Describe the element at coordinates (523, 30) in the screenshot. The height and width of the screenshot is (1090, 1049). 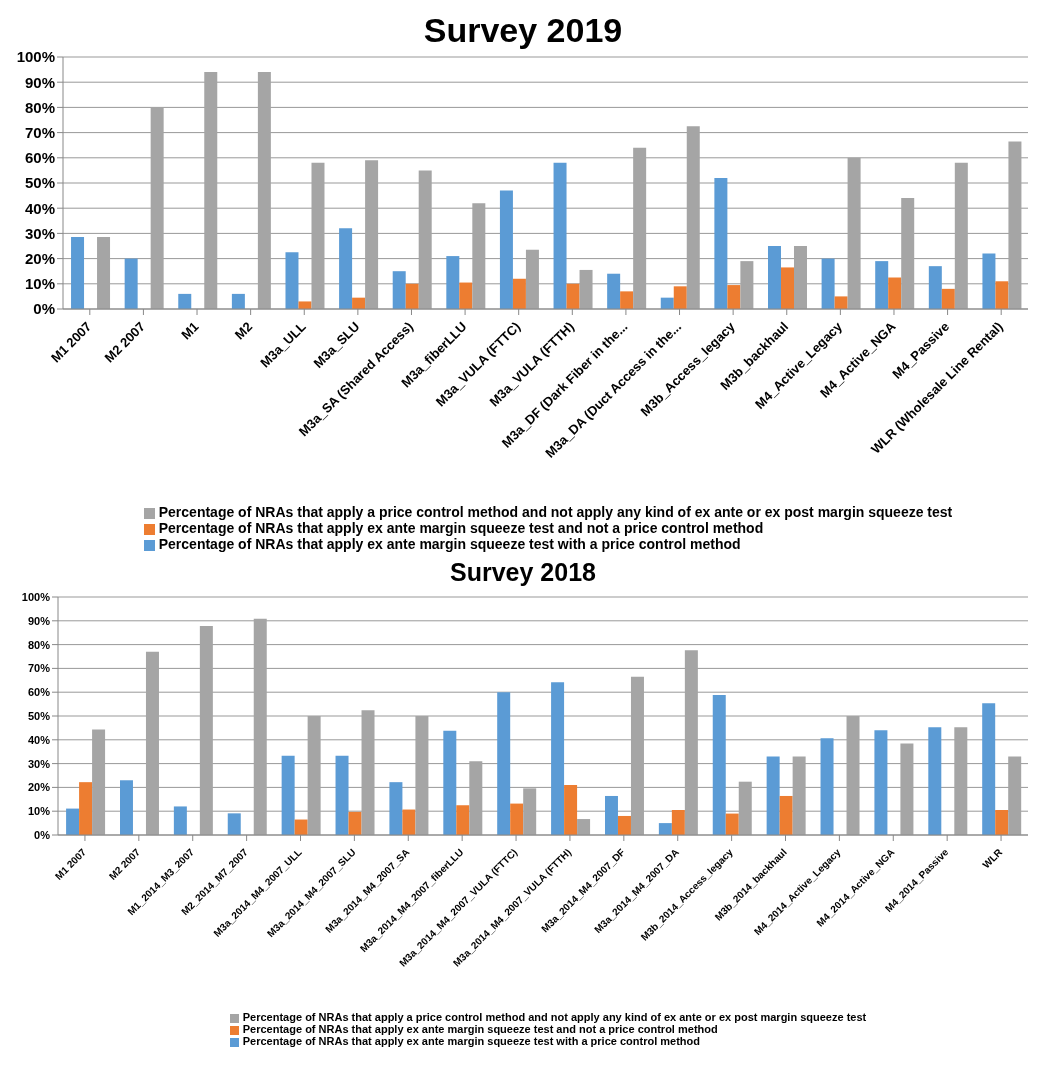
I see `chart-title: Survey 2019` at that location.